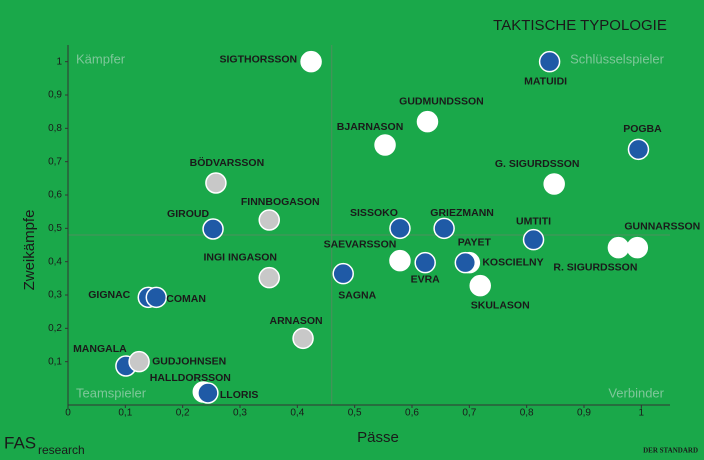 The image size is (704, 460). I want to click on source: DER STANDARD, so click(670, 451).